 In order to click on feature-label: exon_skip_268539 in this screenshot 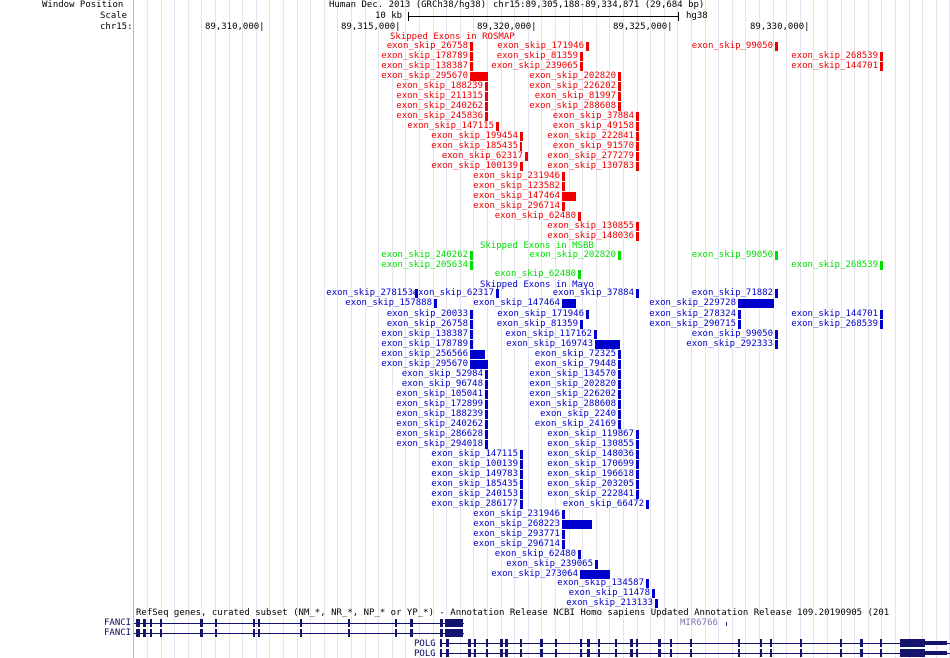, I will do `click(834, 56)`.